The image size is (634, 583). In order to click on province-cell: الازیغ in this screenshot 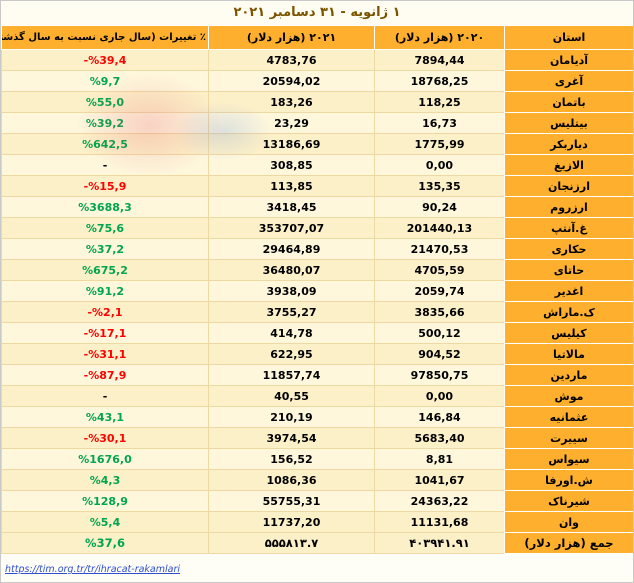, I will do `click(568, 165)`.